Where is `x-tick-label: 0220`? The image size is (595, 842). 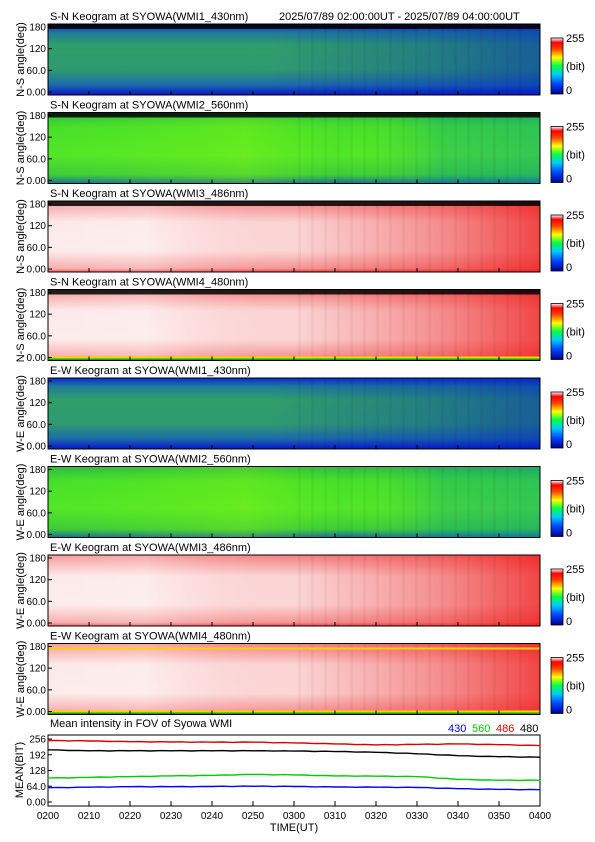
x-tick-label: 0220 is located at coordinates (130, 816).